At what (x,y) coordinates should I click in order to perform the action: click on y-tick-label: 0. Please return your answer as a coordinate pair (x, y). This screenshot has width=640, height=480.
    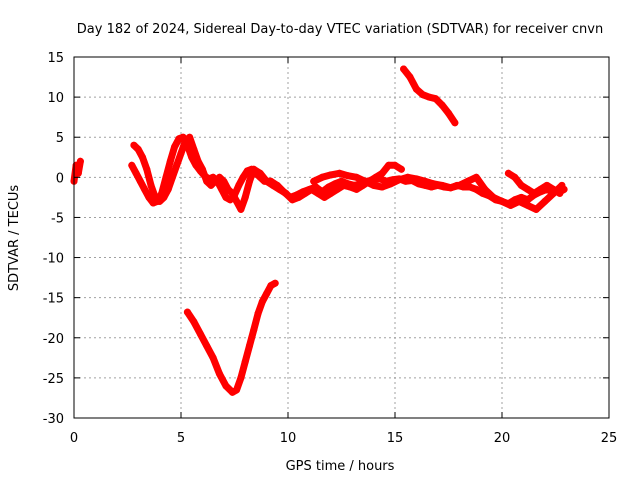
    Looking at the image, I should click on (60, 178).